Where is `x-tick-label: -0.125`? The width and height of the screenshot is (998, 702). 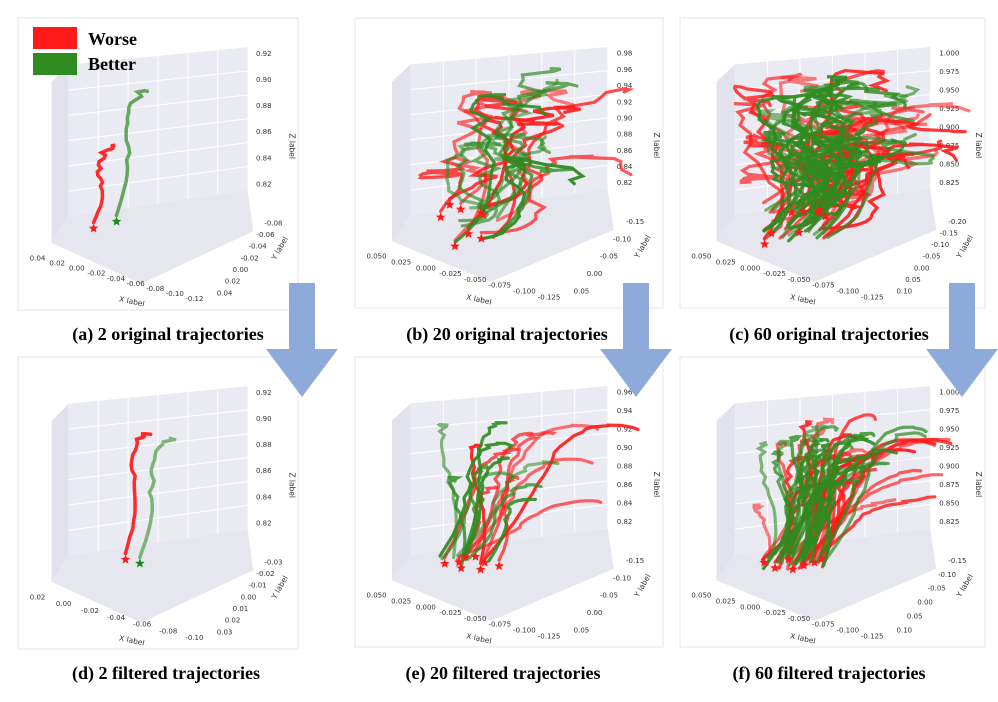 x-tick-label: -0.125 is located at coordinates (872, 636).